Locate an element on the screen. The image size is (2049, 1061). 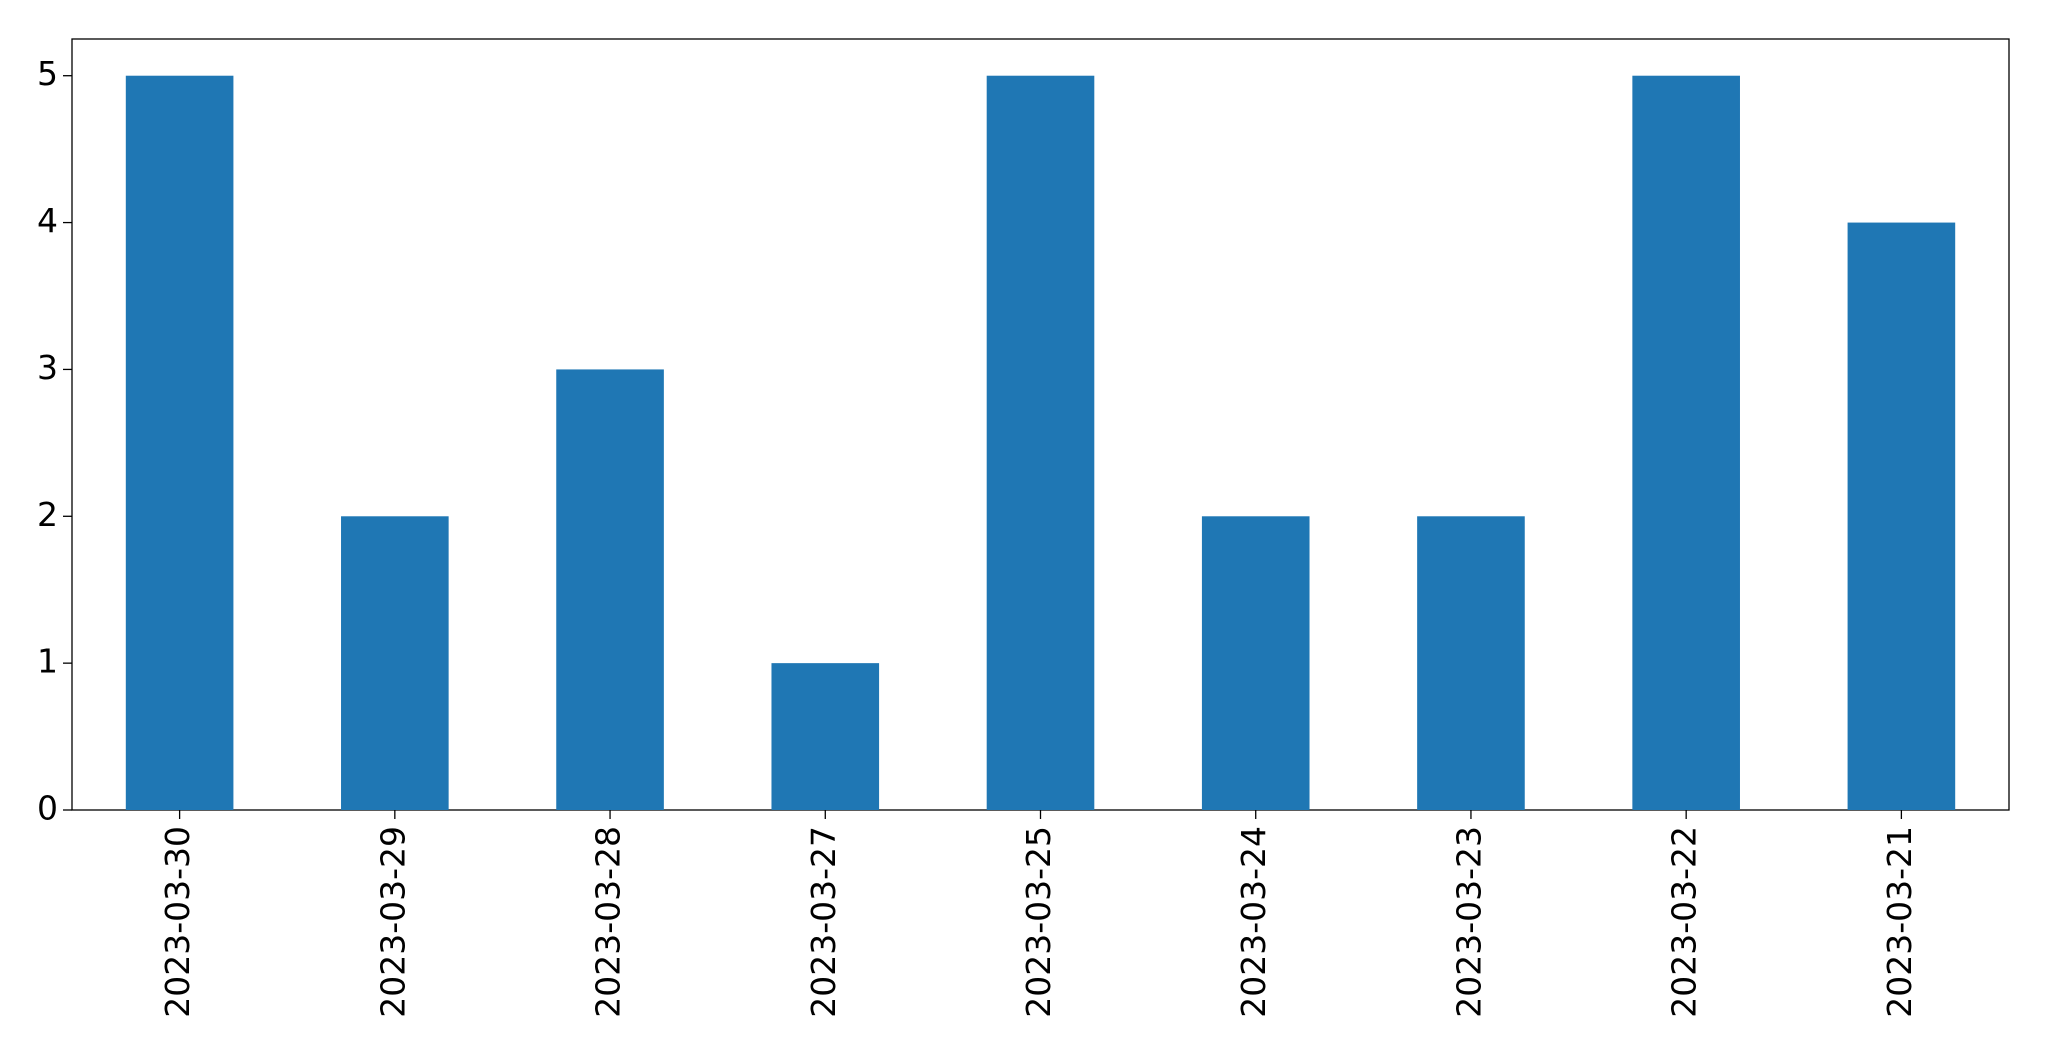
x-tick-label: 2023-03-27 is located at coordinates (823, 922).